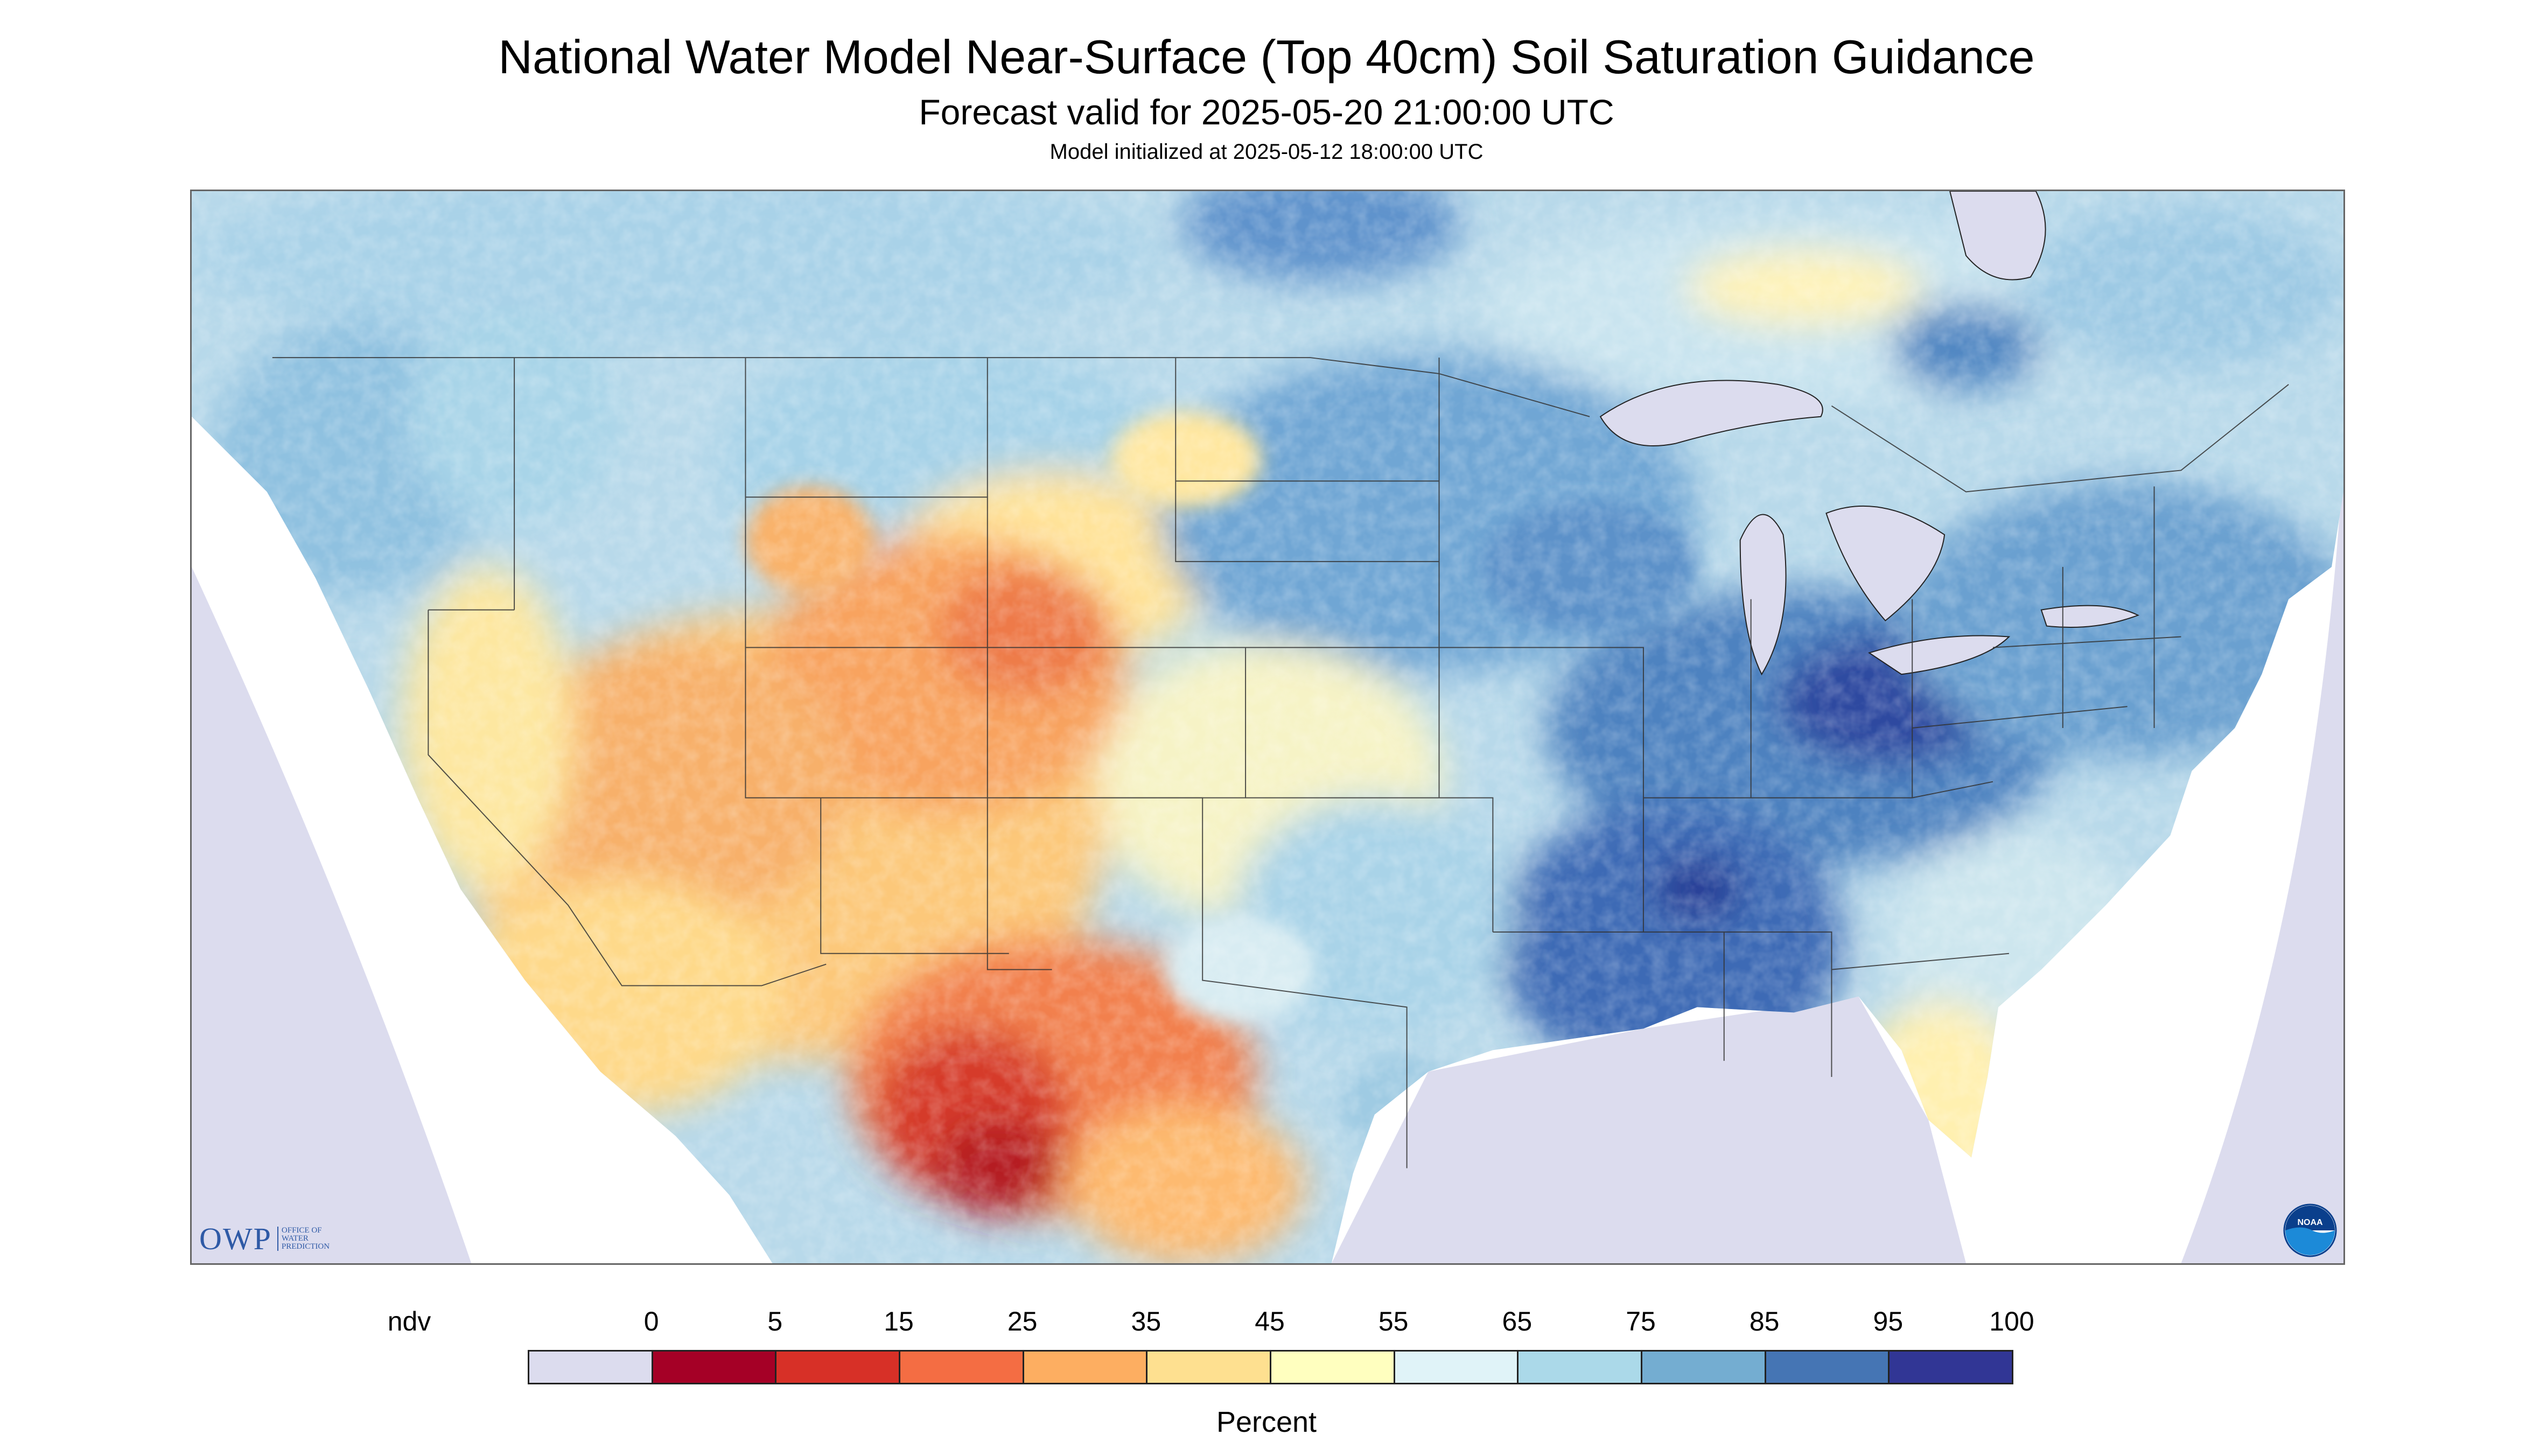  What do you see at coordinates (1711, 413) in the screenshot?
I see `lake-superior` at bounding box center [1711, 413].